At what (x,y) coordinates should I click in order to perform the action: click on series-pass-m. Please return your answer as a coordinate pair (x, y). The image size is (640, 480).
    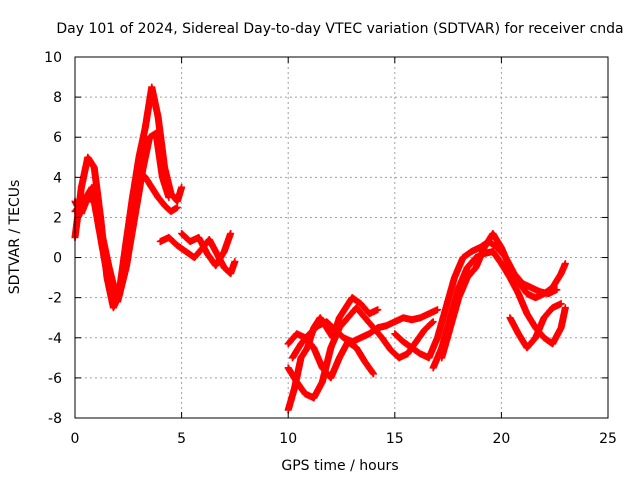
    Looking at the image, I should click on (535, 326).